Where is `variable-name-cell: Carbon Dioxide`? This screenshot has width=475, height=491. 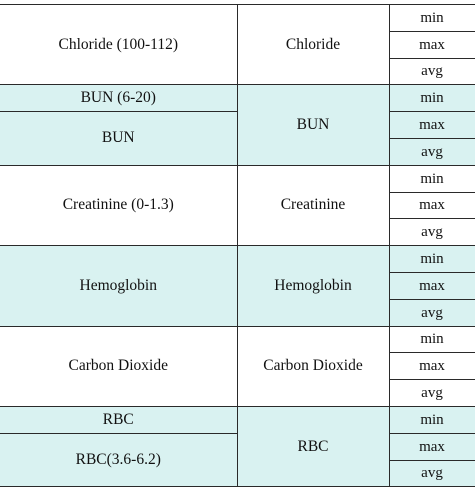 variable-name-cell: Carbon Dioxide is located at coordinates (313, 366).